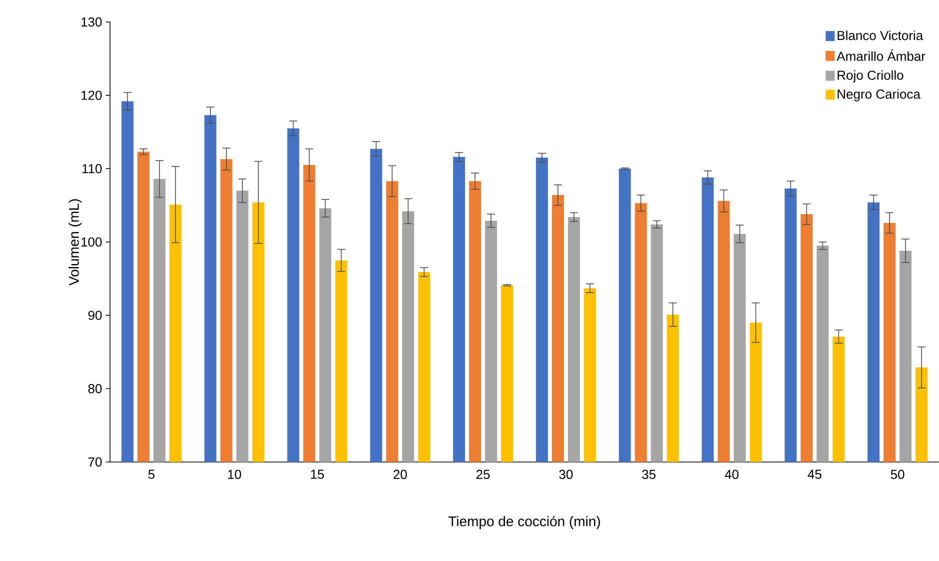 Image resolution: width=939 pixels, height=561 pixels. I want to click on x-tick-label: 5, so click(151, 474).